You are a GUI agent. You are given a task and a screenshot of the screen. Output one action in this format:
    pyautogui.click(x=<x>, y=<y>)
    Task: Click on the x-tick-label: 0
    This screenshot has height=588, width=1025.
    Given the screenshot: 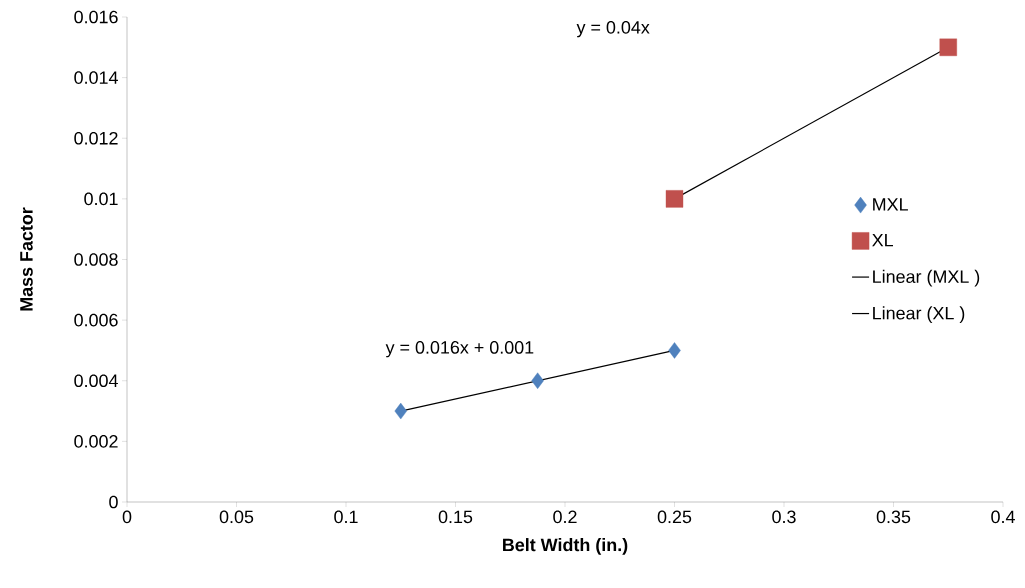 What is the action you would take?
    pyautogui.click(x=127, y=517)
    